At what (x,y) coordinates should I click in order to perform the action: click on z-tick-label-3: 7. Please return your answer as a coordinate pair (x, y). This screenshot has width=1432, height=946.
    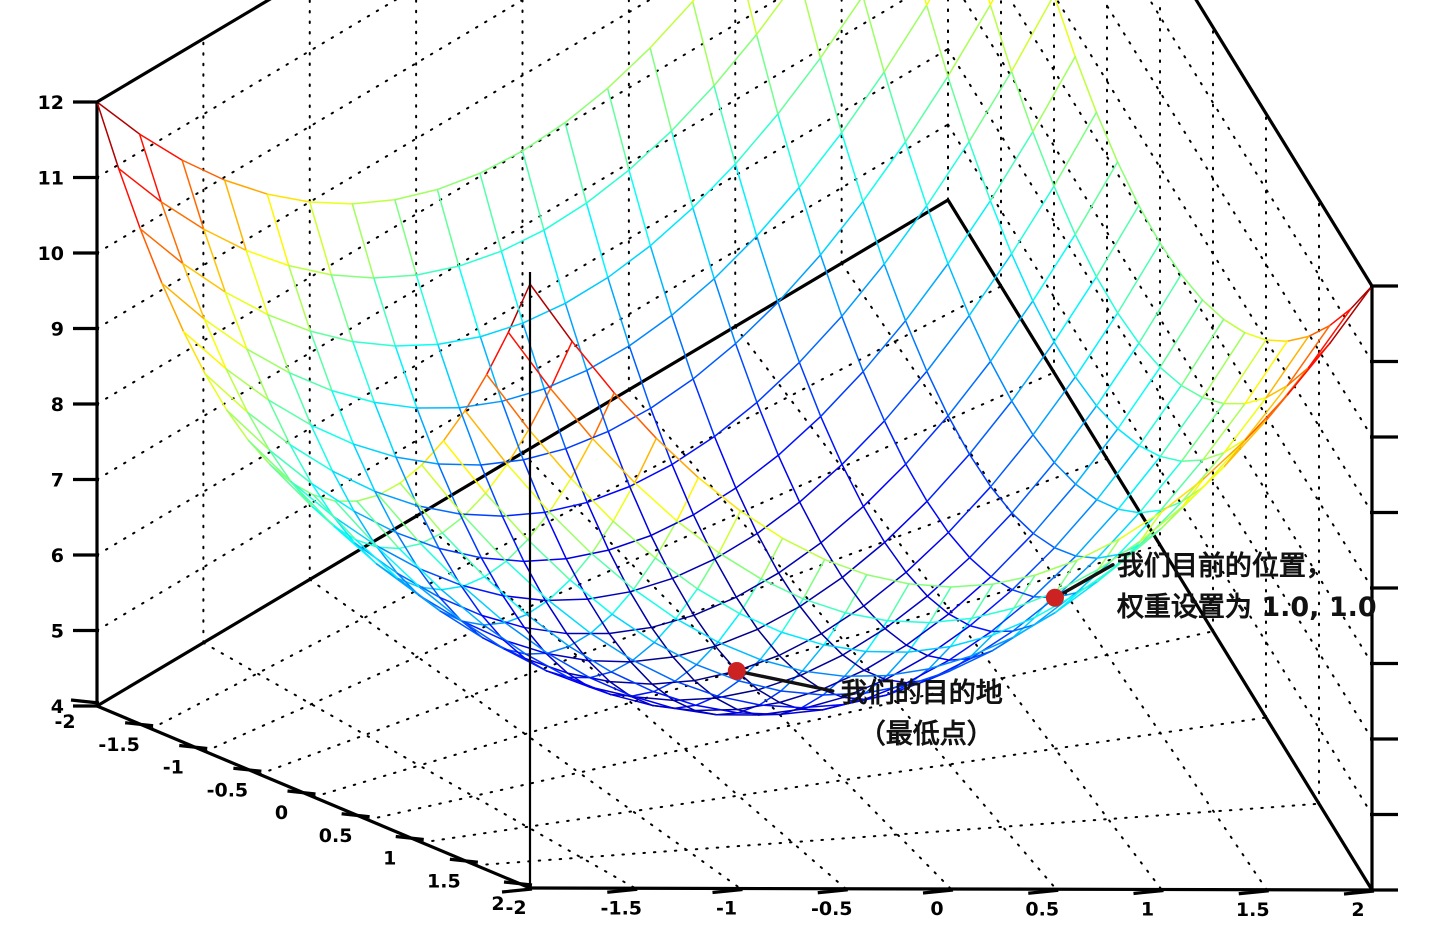
    Looking at the image, I should click on (57, 481).